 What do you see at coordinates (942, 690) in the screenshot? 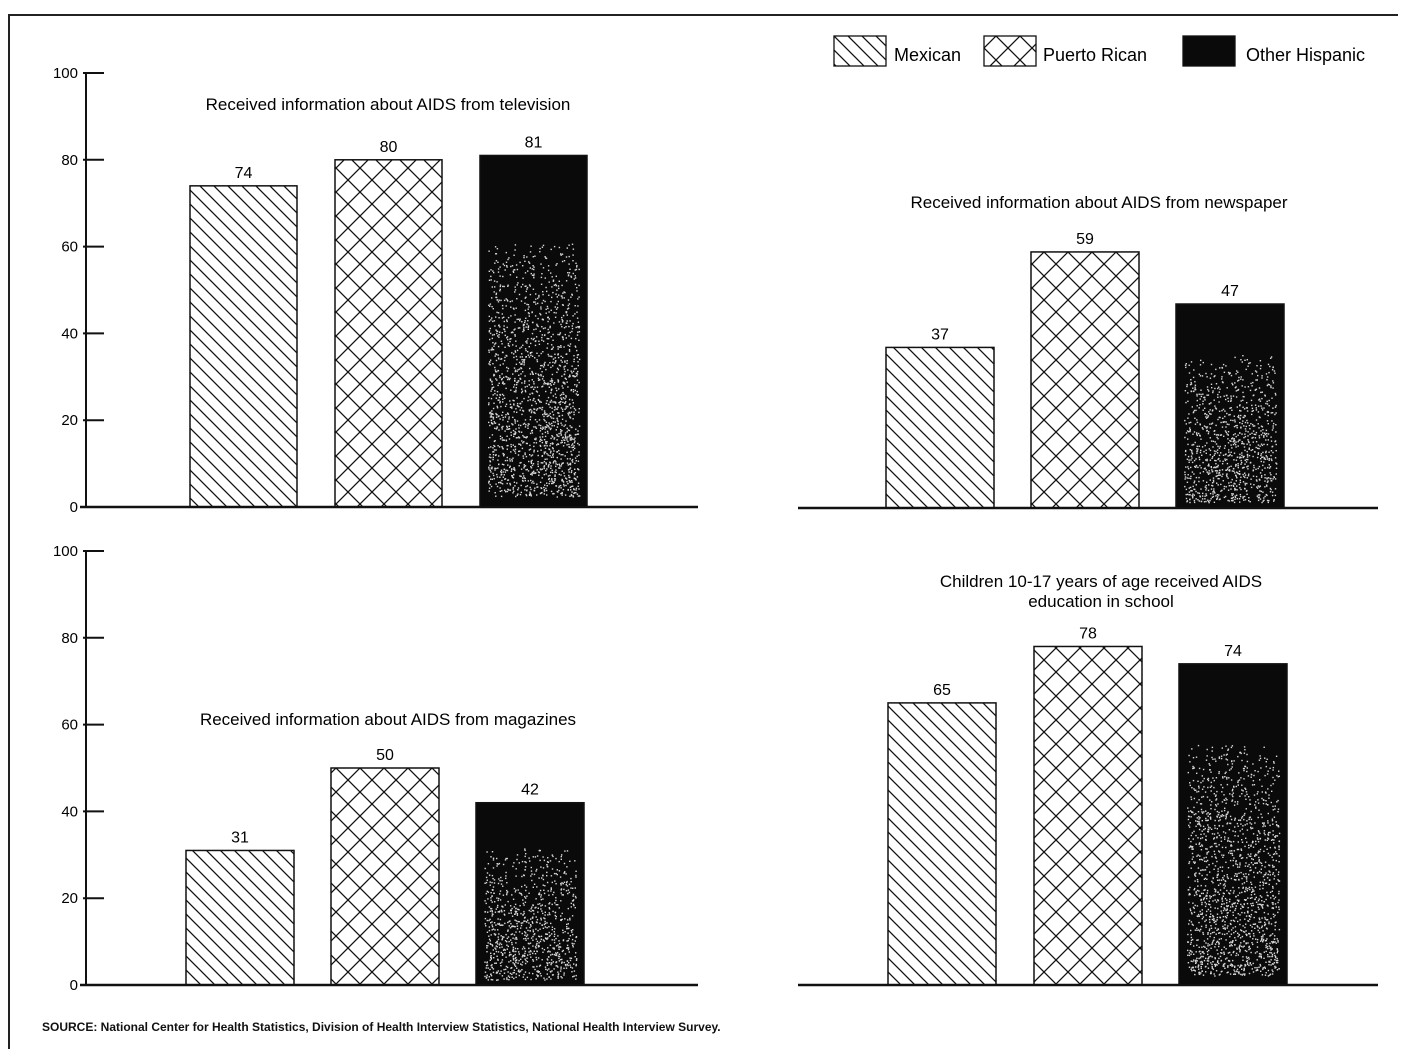
I see `bar-value-label: 65` at bounding box center [942, 690].